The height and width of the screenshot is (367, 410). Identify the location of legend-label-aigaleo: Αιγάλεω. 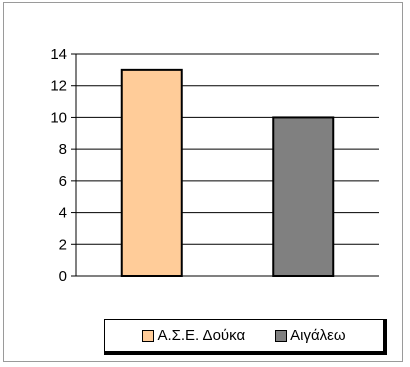
(318, 335).